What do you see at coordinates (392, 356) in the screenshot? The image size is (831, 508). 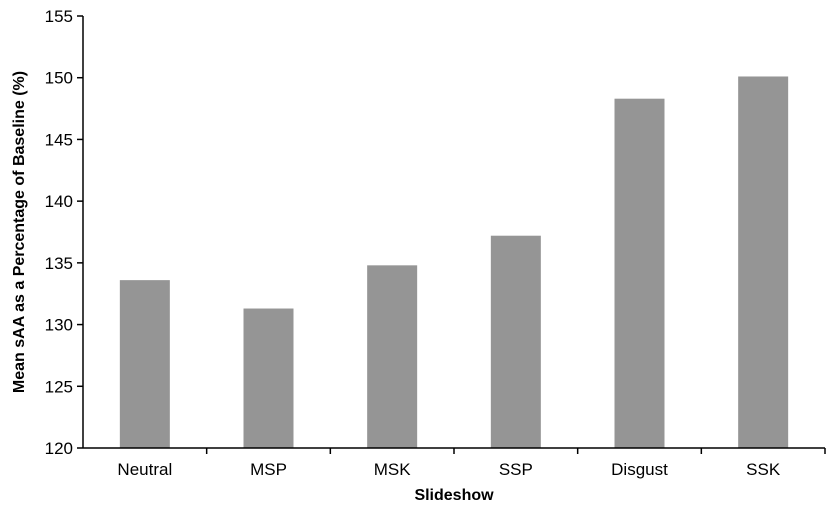 I see `bar-msk` at bounding box center [392, 356].